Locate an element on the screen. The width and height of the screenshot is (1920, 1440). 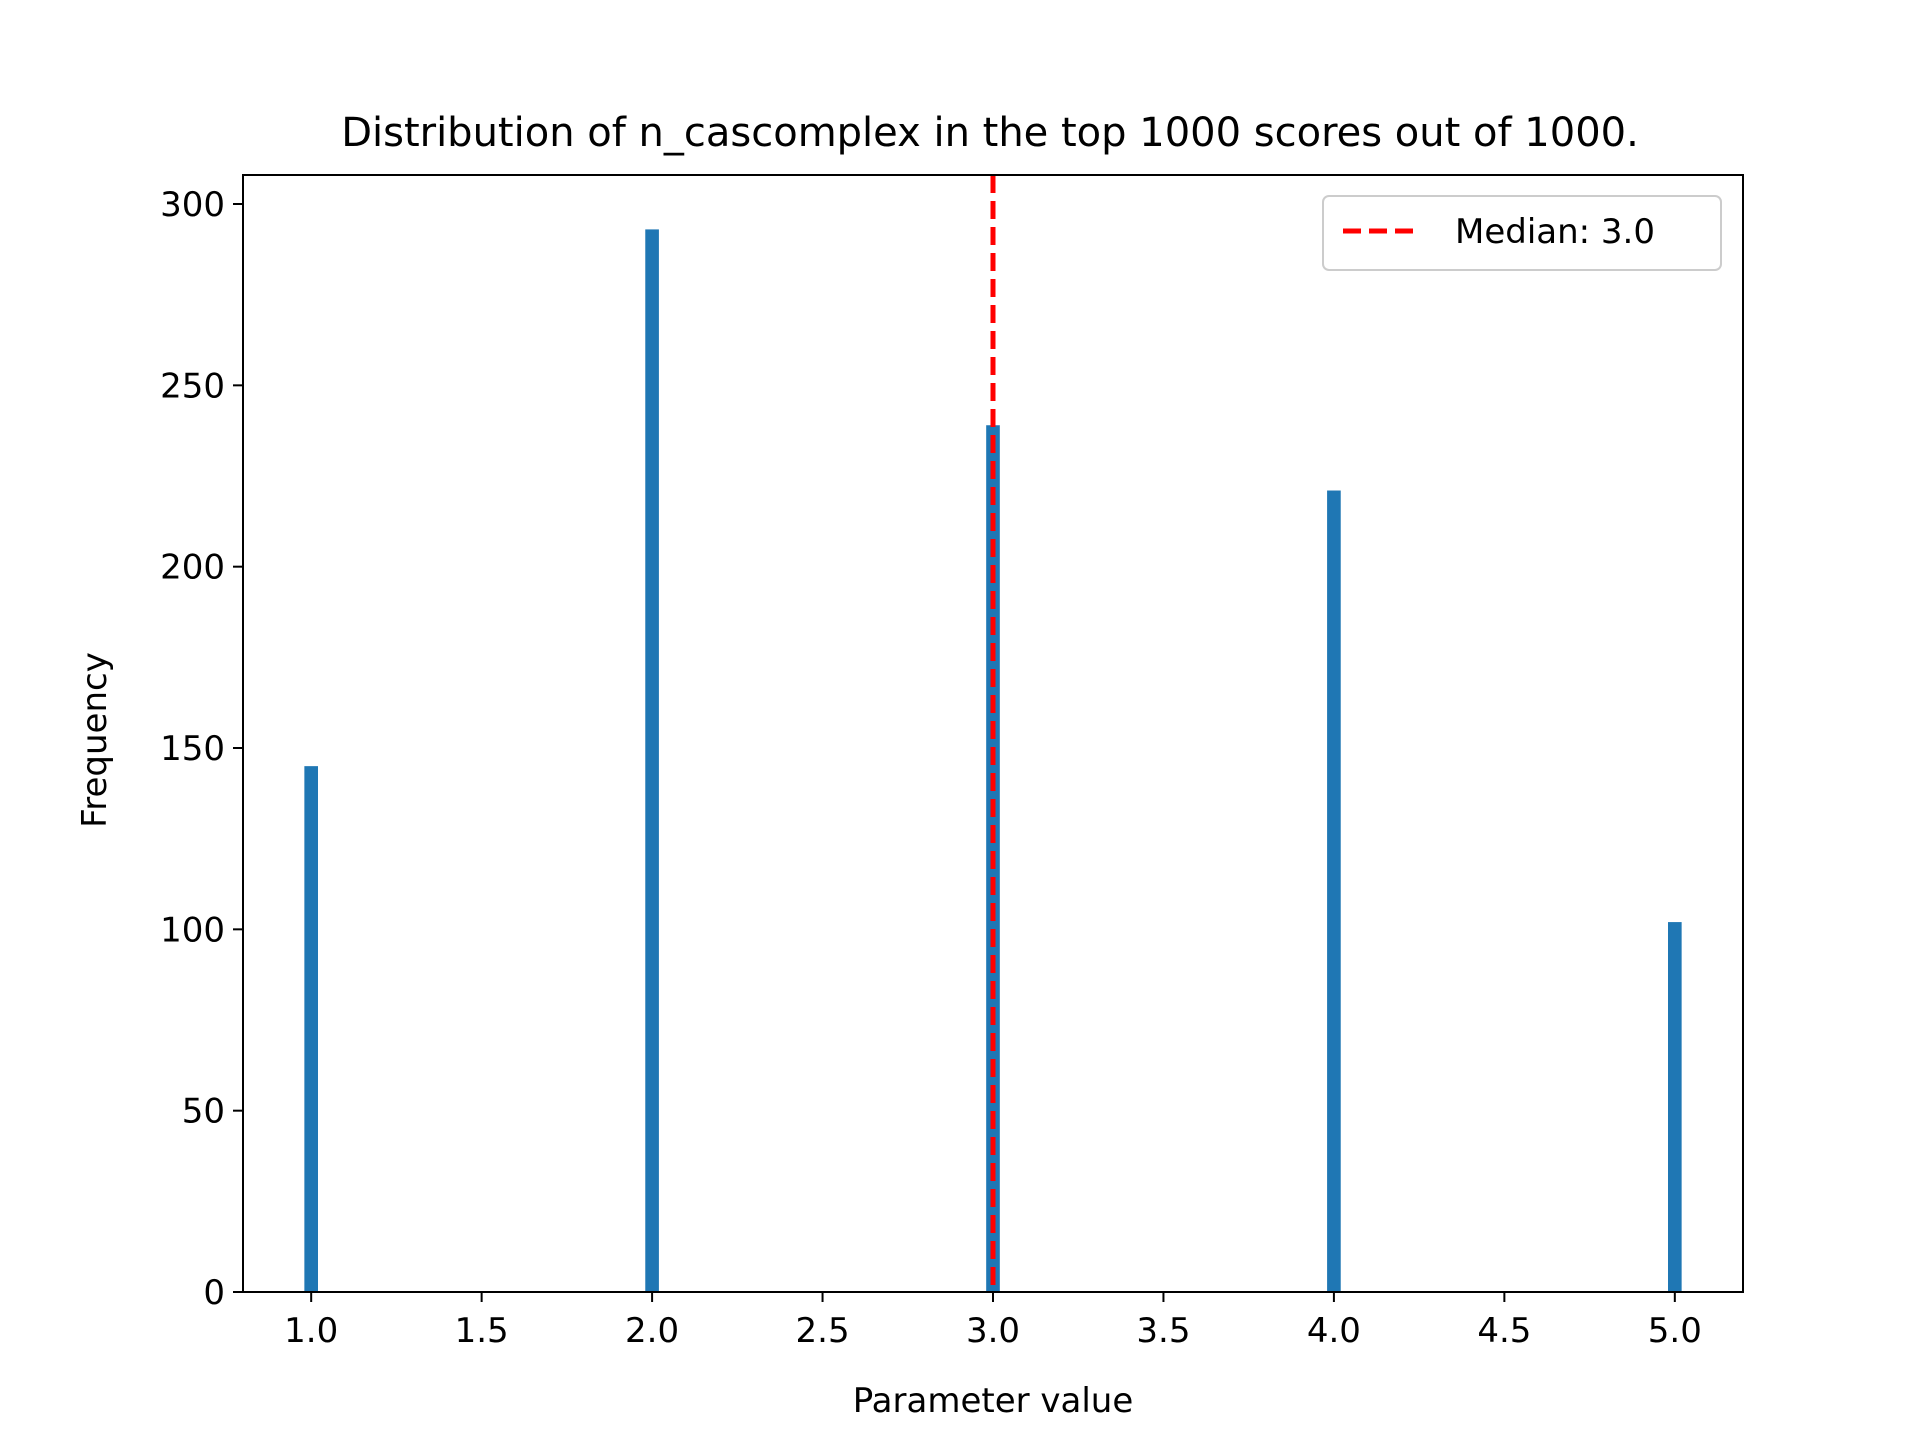
y-tick-label: 150 is located at coordinates (192, 749).